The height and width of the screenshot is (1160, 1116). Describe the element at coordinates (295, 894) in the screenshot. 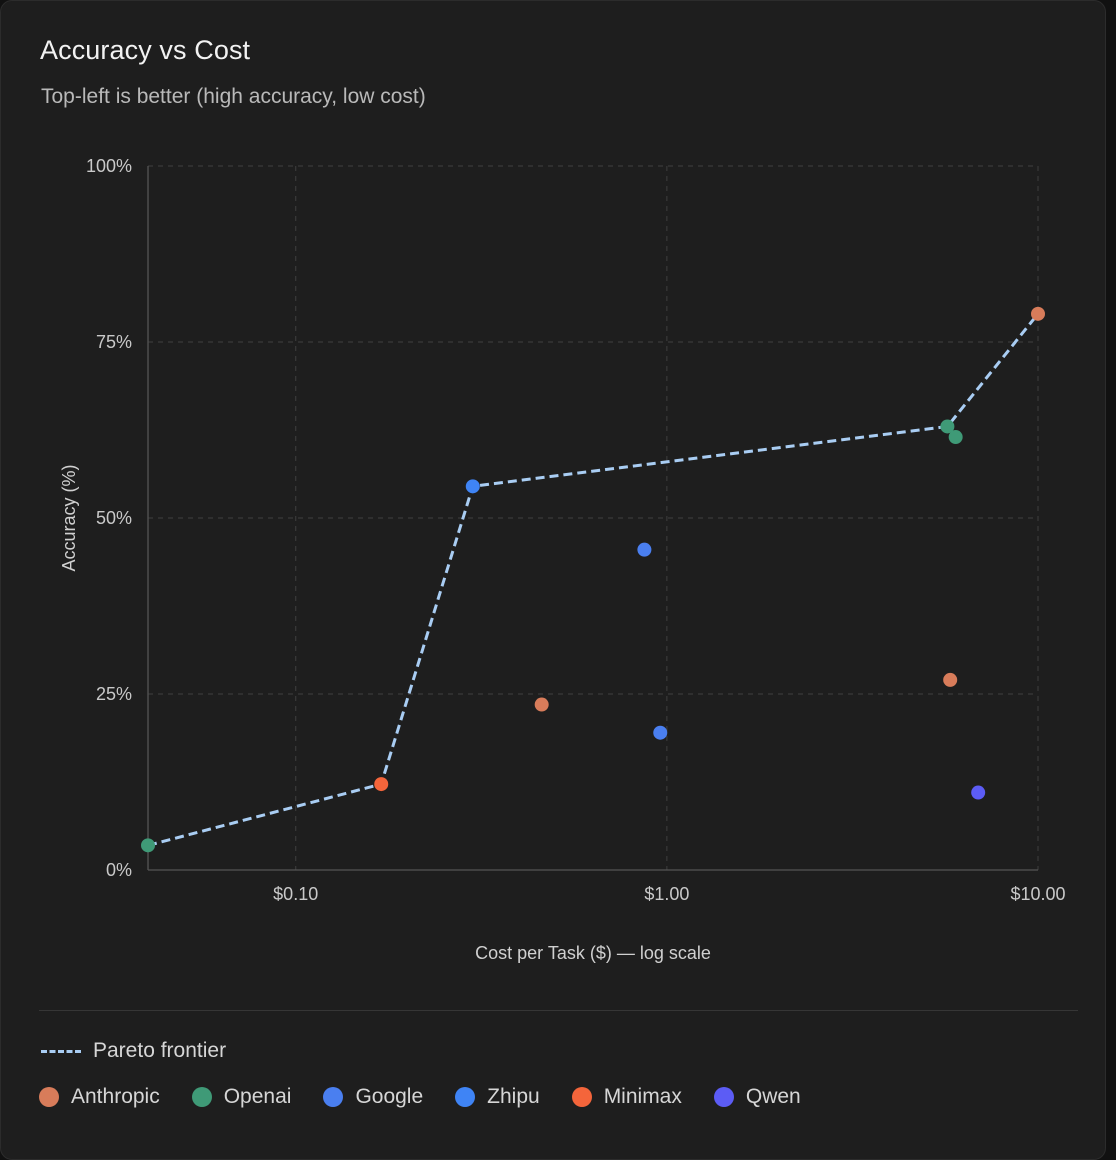

I see `x-tick-label: $0.10` at that location.